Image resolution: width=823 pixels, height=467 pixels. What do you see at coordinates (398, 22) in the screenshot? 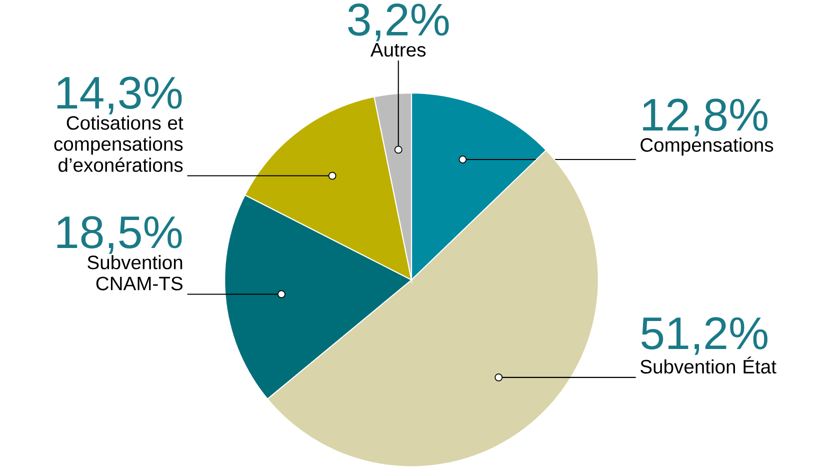
I see `data-label: 3,2%` at bounding box center [398, 22].